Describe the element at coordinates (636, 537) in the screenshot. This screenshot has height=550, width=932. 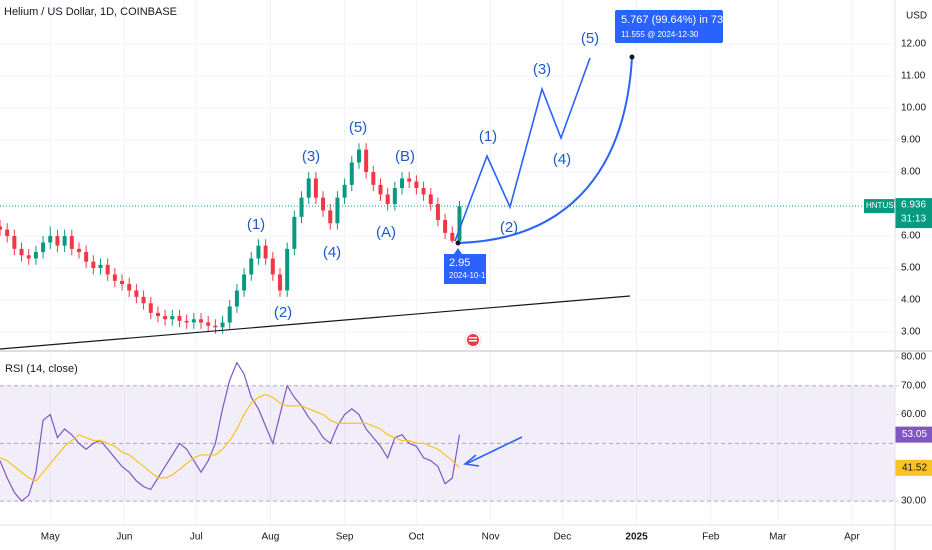
I see `x-tick-label: 2025` at that location.